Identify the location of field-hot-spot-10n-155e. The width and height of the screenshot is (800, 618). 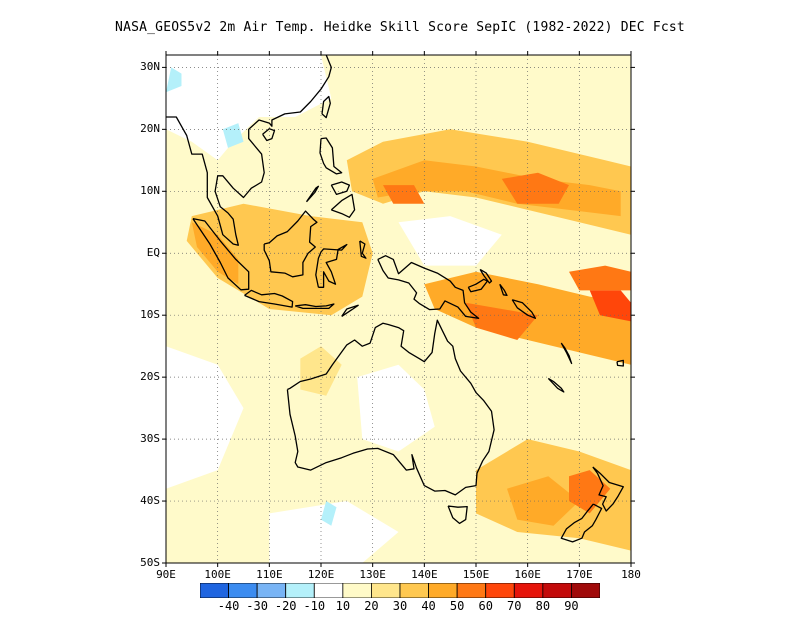
(535, 188).